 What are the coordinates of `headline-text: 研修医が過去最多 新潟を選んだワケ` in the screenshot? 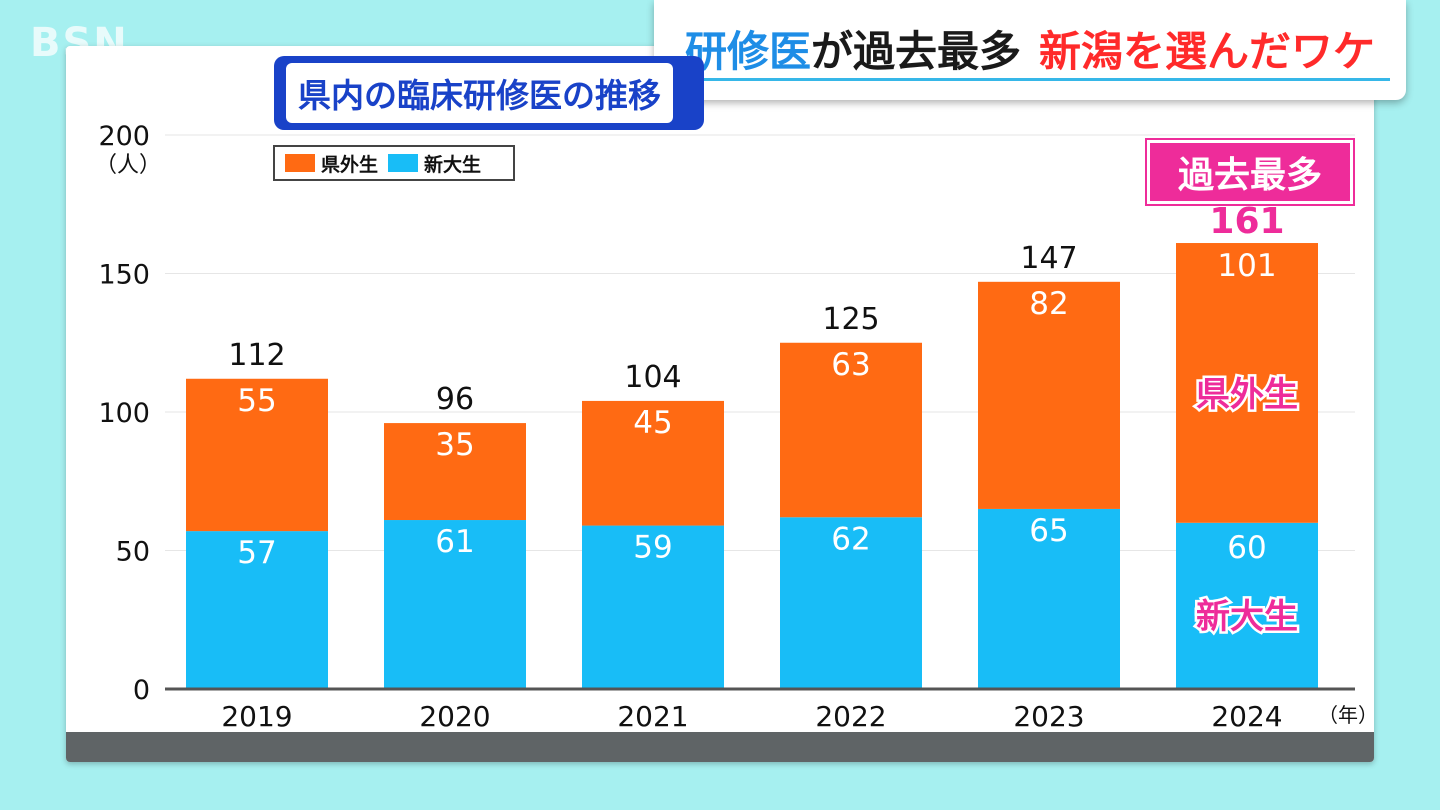 It's located at (1030, 50).